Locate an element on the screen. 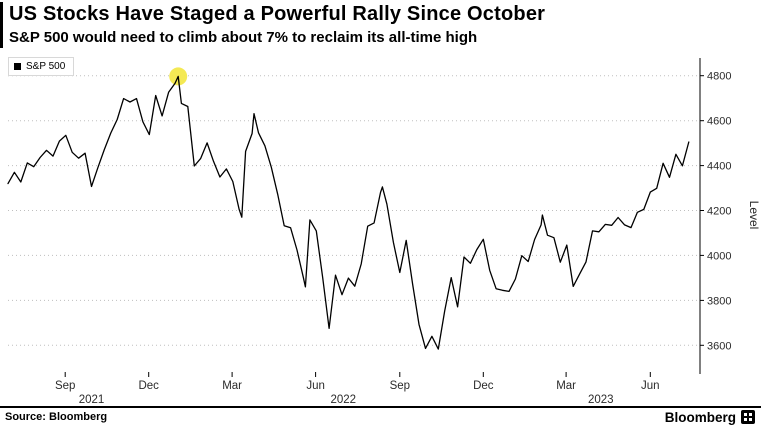 This screenshot has height=426, width=761. source-credit: Source: Bloomberg is located at coordinates (56, 417).